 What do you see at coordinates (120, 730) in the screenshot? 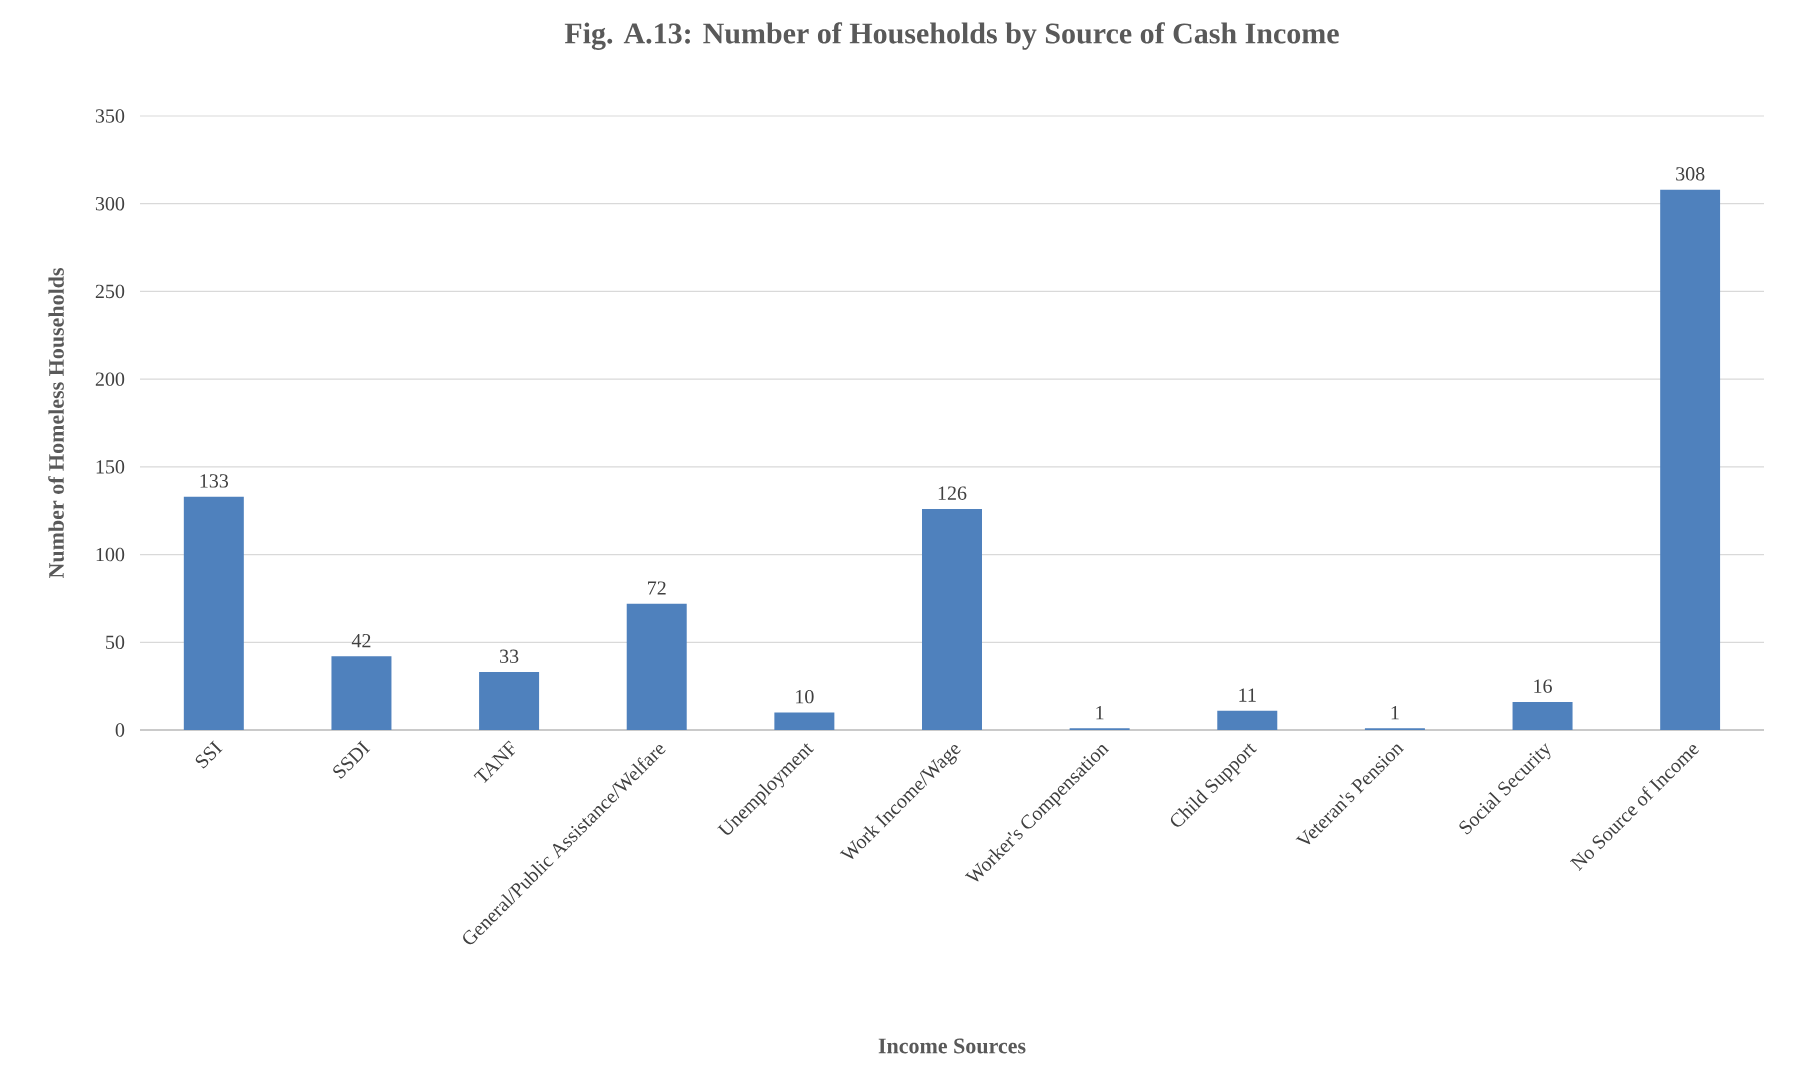
I see `y-tick-label: 0` at bounding box center [120, 730].